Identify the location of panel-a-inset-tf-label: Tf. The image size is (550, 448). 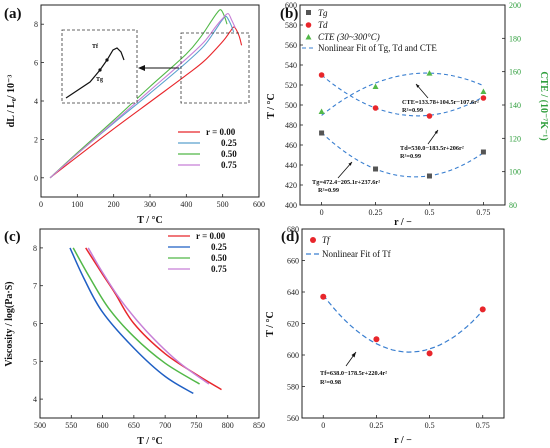
(95, 47).